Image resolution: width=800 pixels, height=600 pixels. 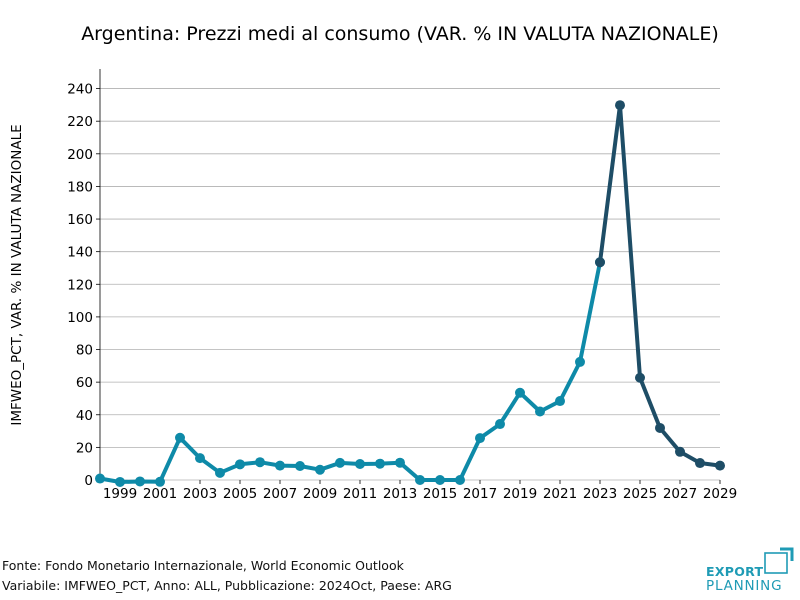 What do you see at coordinates (84, 383) in the screenshot?
I see `y-tick-label: 60` at bounding box center [84, 383].